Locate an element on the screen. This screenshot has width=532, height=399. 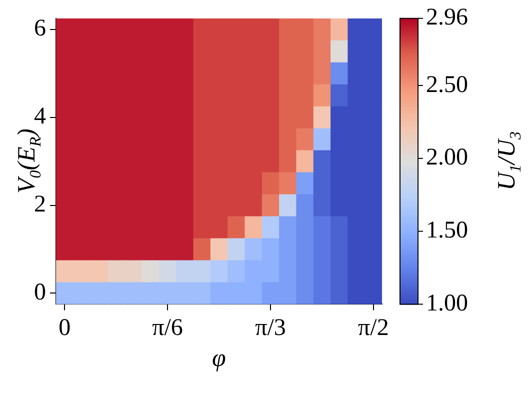
x-tick-label: π/2 is located at coordinates (373, 327).